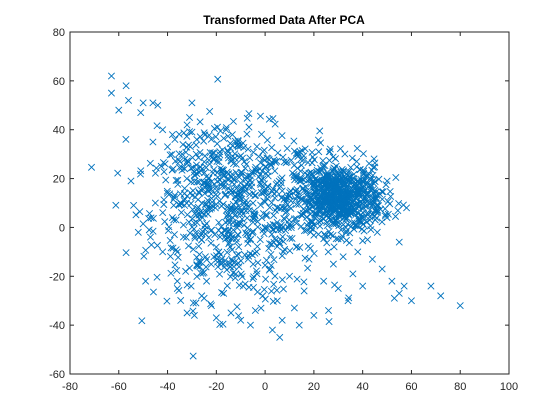  I want to click on chart-title: Transformed Data After PCA, so click(284, 20).